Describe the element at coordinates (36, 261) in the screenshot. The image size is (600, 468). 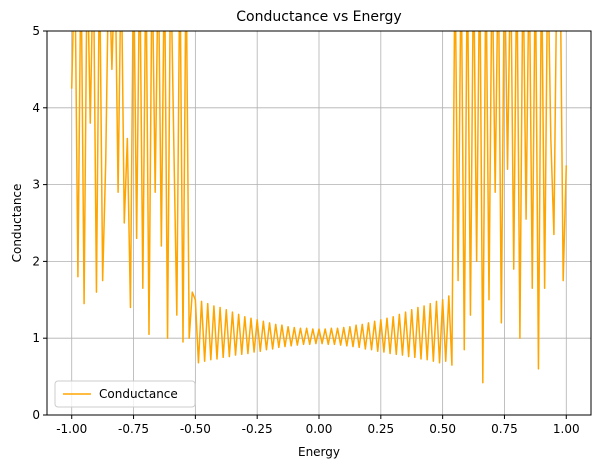
I see `y-tick-label: 2` at that location.